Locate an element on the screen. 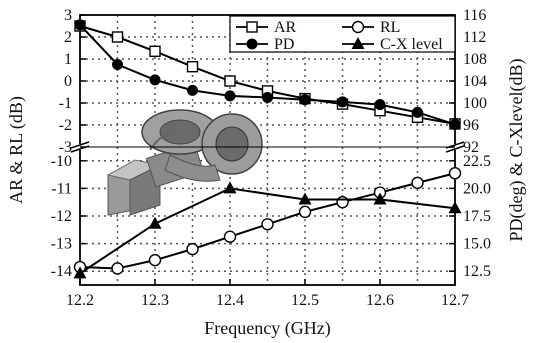 The image size is (537, 343). right-tick-label: 22.5 is located at coordinates (477, 161).